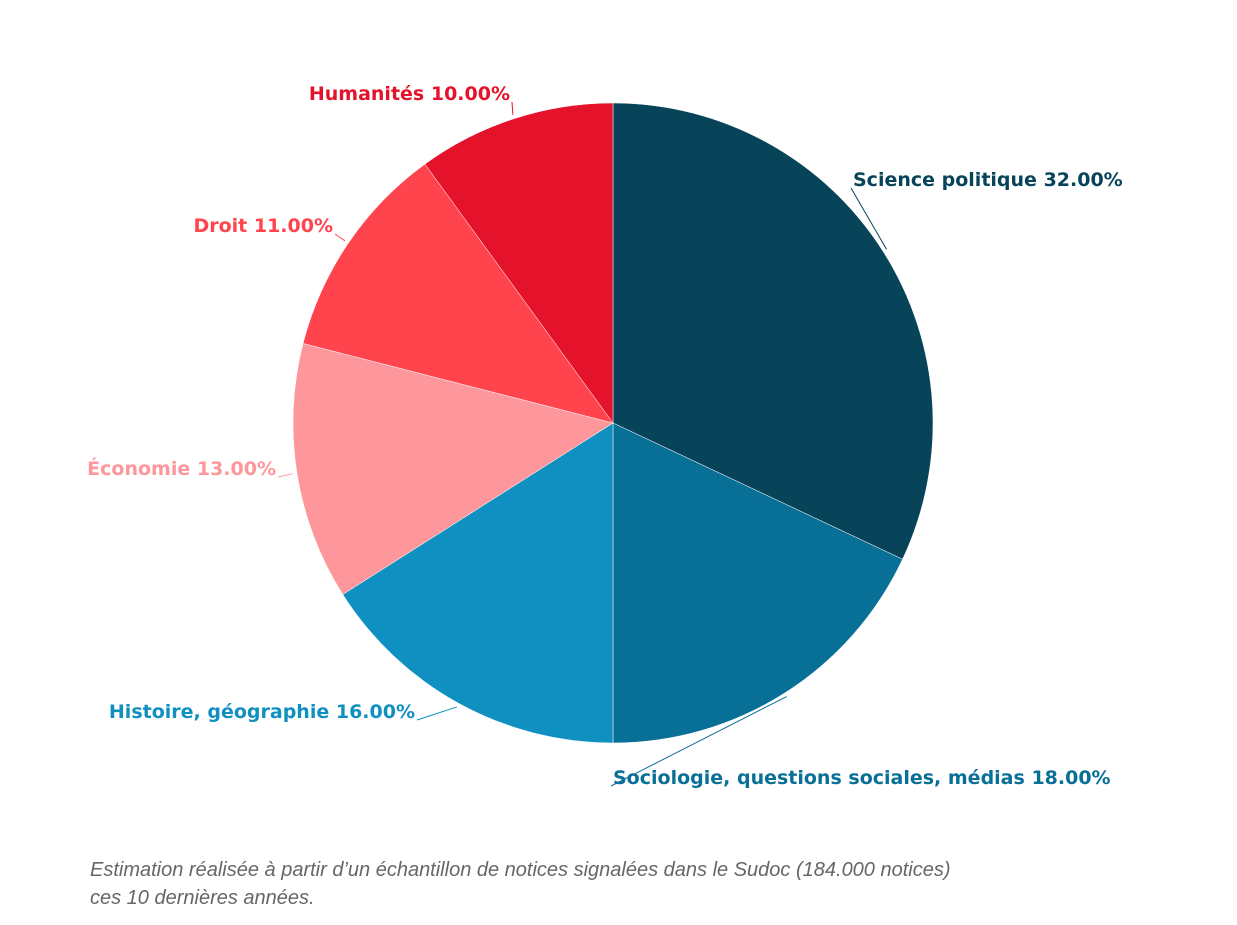  What do you see at coordinates (220, 226) in the screenshot?
I see `slice-category: Droit` at bounding box center [220, 226].